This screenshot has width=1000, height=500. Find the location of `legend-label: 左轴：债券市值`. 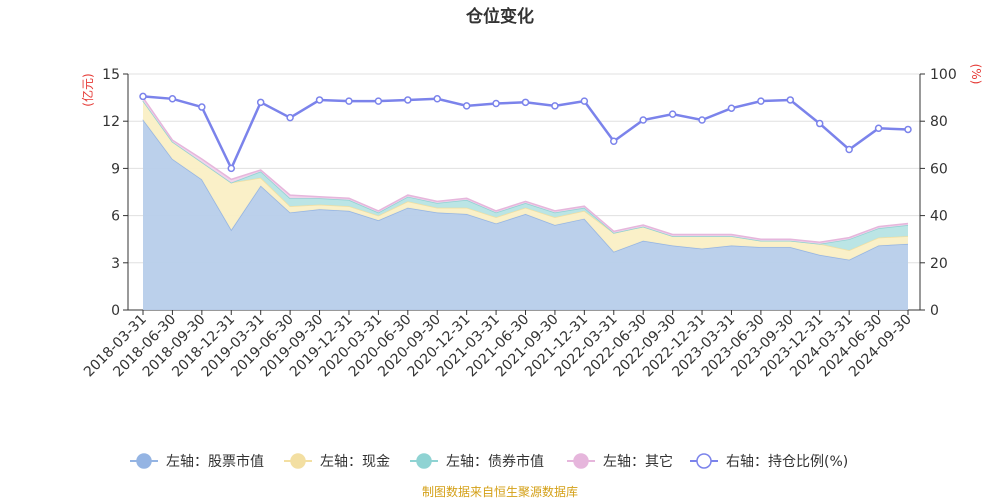

legend-label: 左轴：债券市值 is located at coordinates (495, 461).